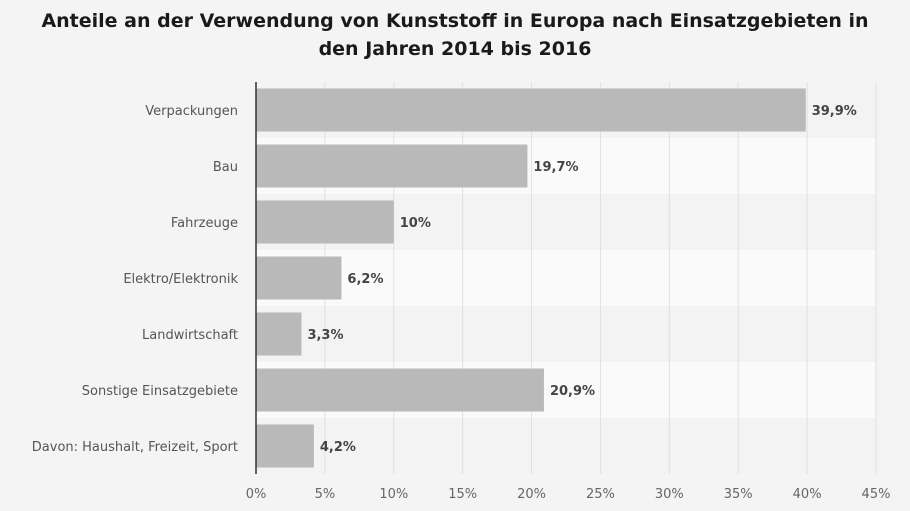 This screenshot has height=511, width=910. Describe the element at coordinates (738, 494) in the screenshot. I see `x-tick-label: 35%` at that location.